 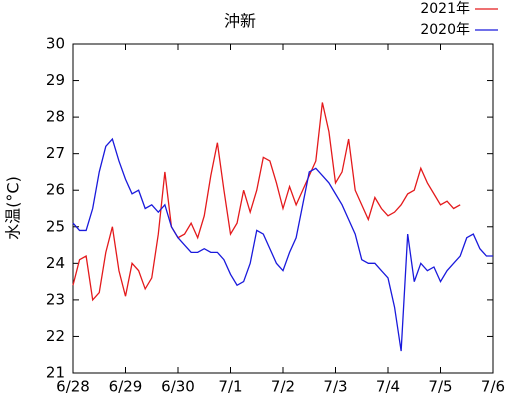 I want to click on y-axis-label: 水温(°C), so click(x=13, y=208).